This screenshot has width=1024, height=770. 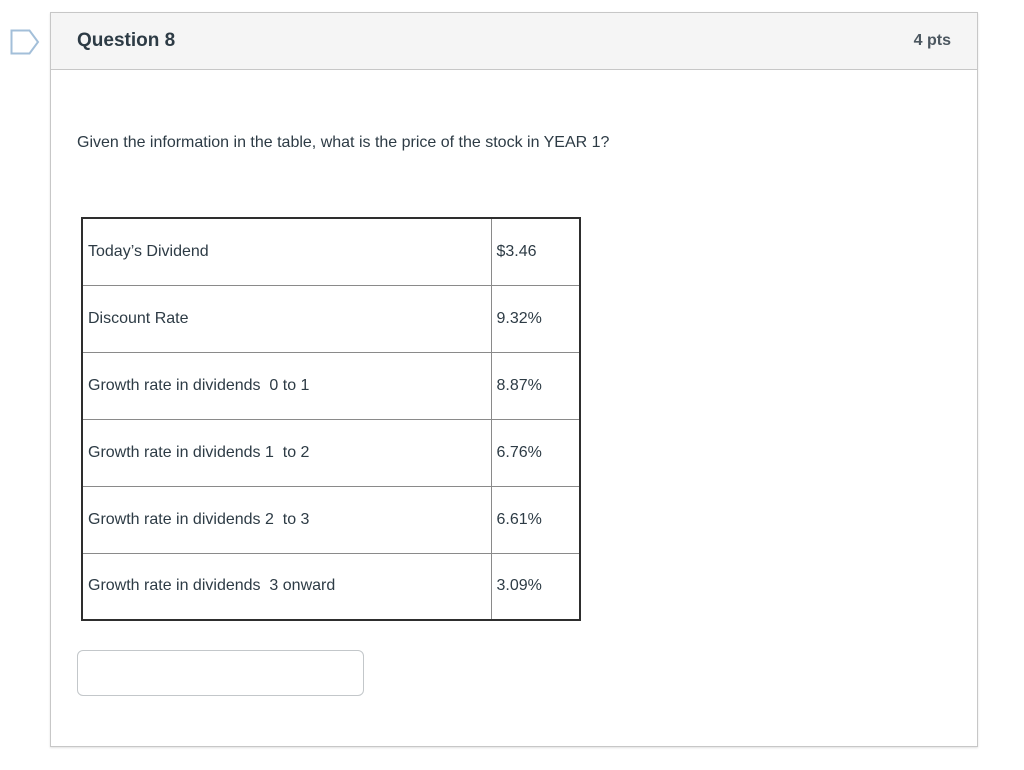 What do you see at coordinates (535, 452) in the screenshot?
I see `row-value-cell: 6.76%` at bounding box center [535, 452].